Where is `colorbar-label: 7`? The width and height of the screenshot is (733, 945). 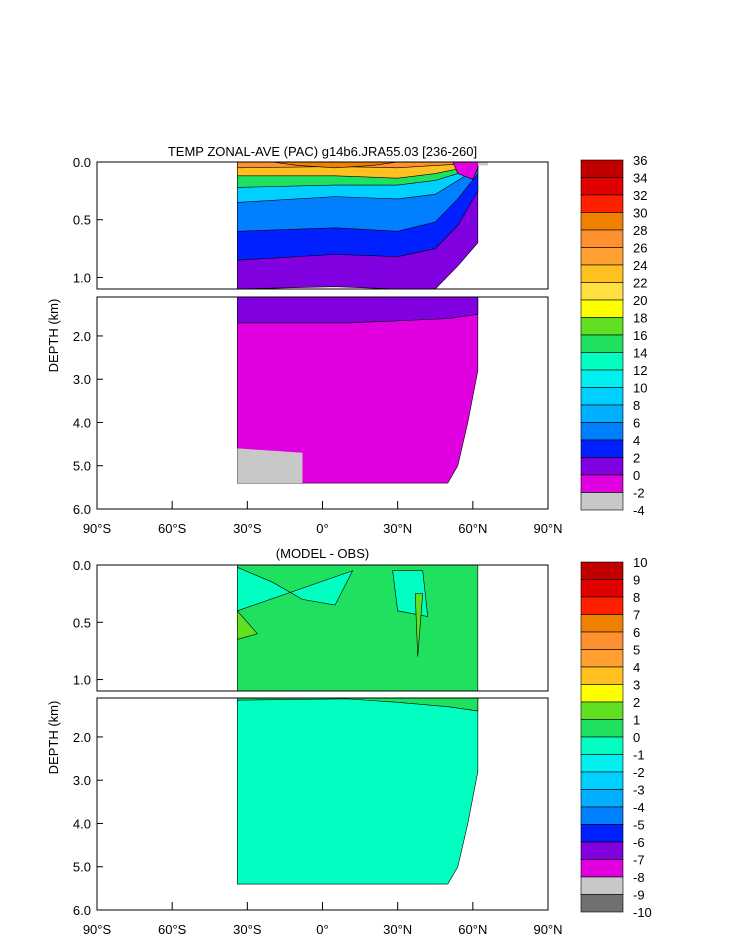
colorbar-label: 7 is located at coordinates (636, 615).